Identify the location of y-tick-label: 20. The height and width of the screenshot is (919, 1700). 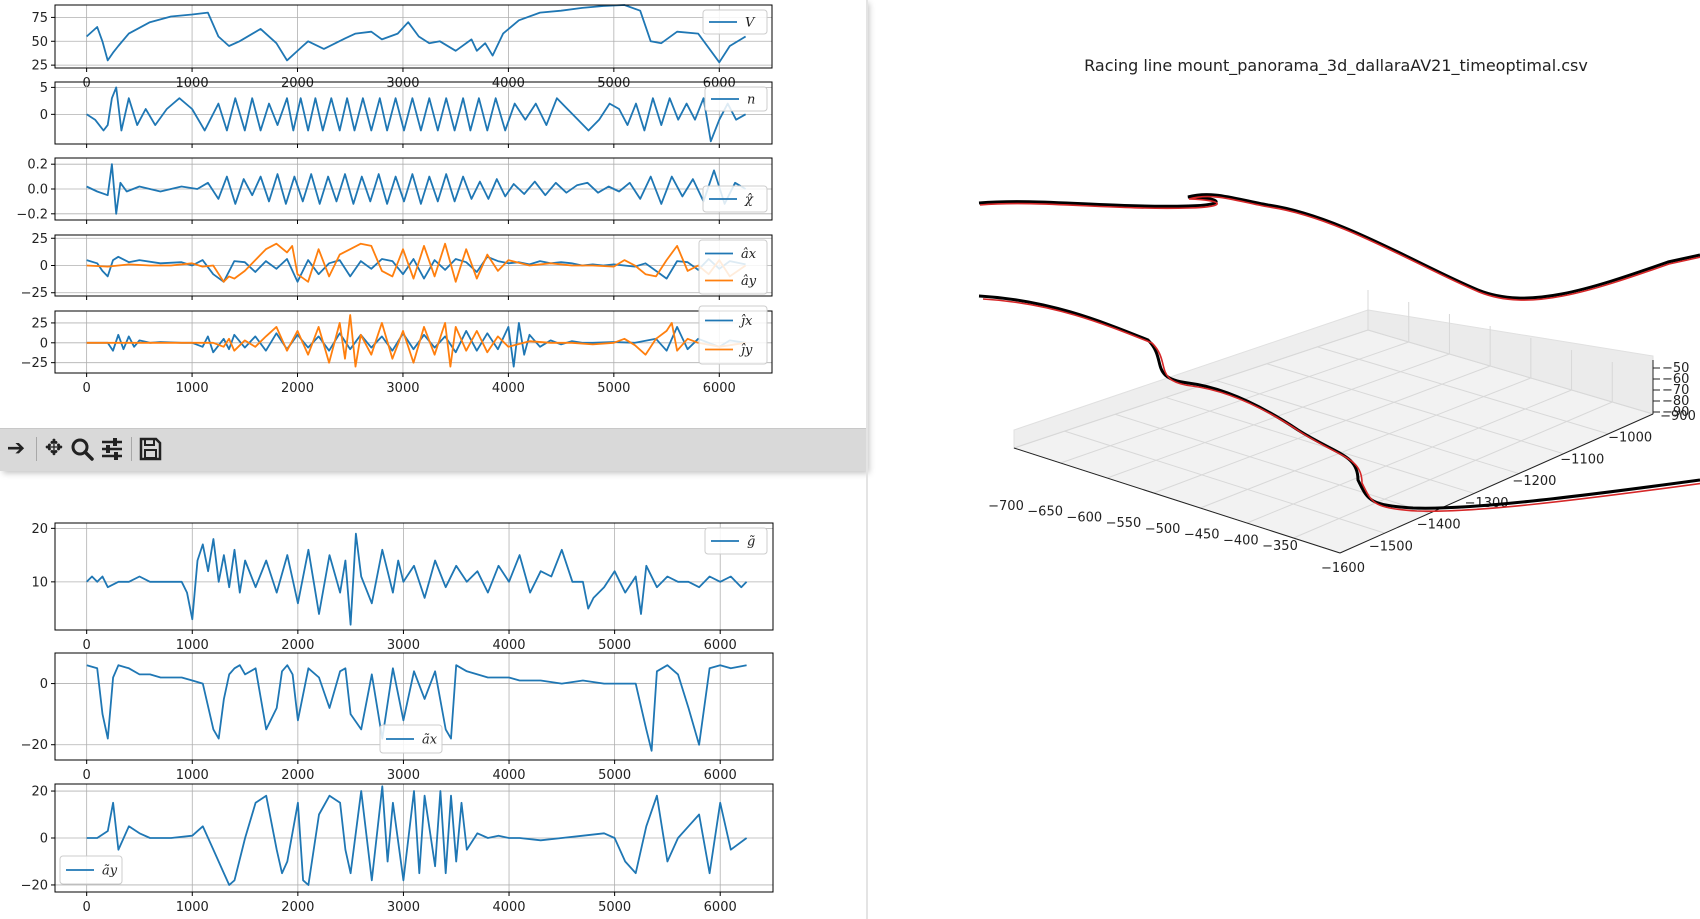
(39, 792).